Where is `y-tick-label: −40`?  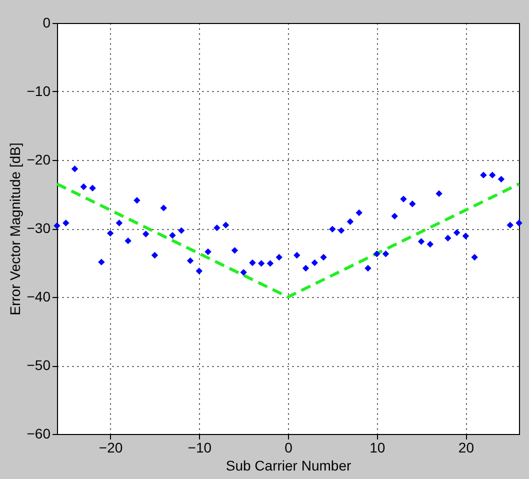 y-tick-label: −40 is located at coordinates (38, 296).